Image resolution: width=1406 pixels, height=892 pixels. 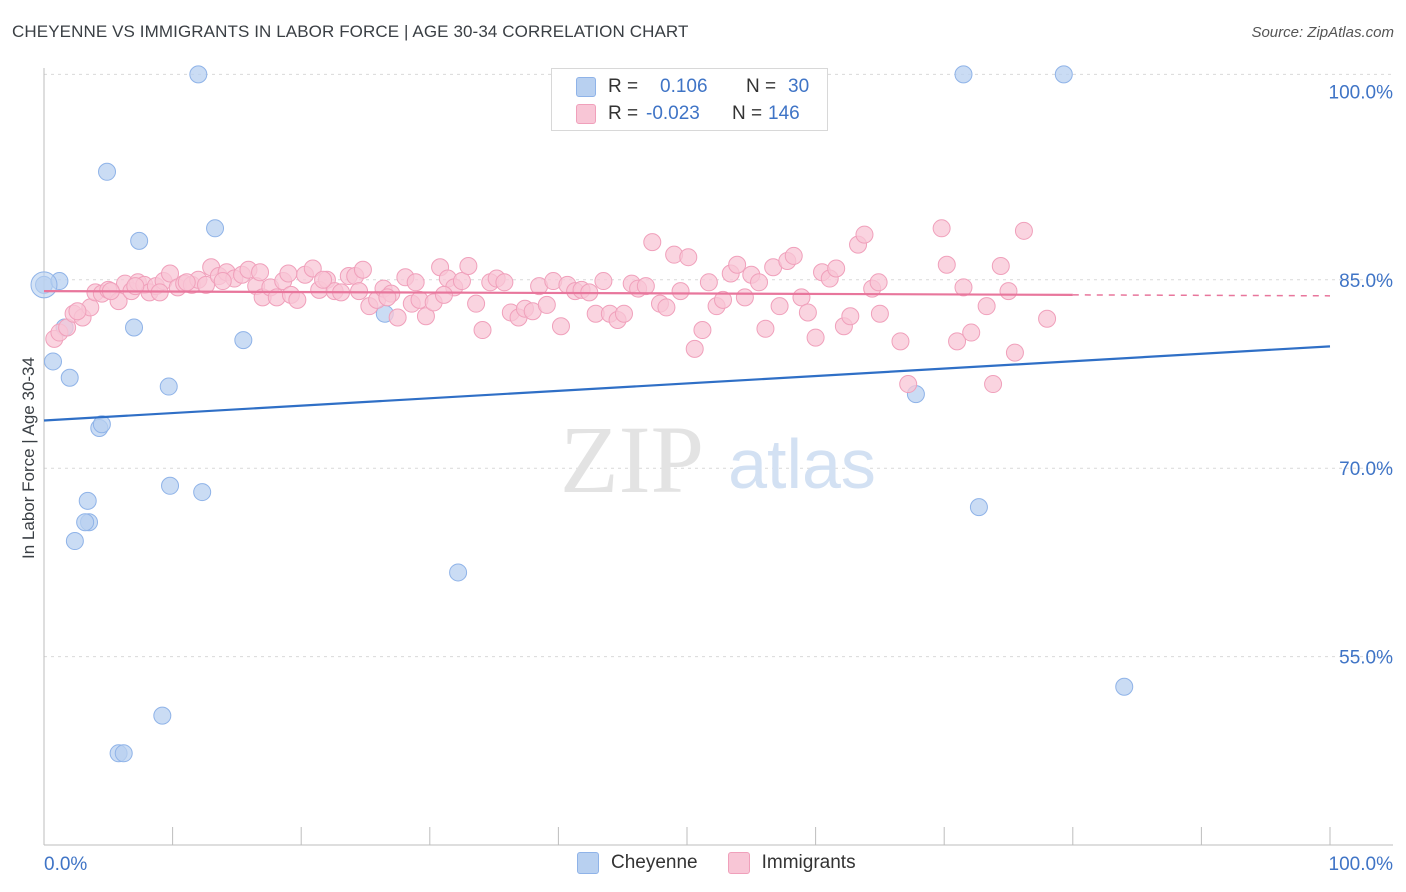 I want to click on trend-line-immigrants, so click(x=558, y=293).